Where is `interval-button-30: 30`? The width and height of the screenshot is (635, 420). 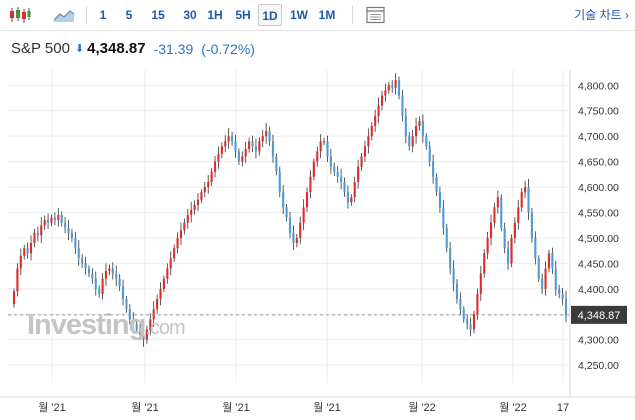
interval-button-30: 30 is located at coordinates (190, 15).